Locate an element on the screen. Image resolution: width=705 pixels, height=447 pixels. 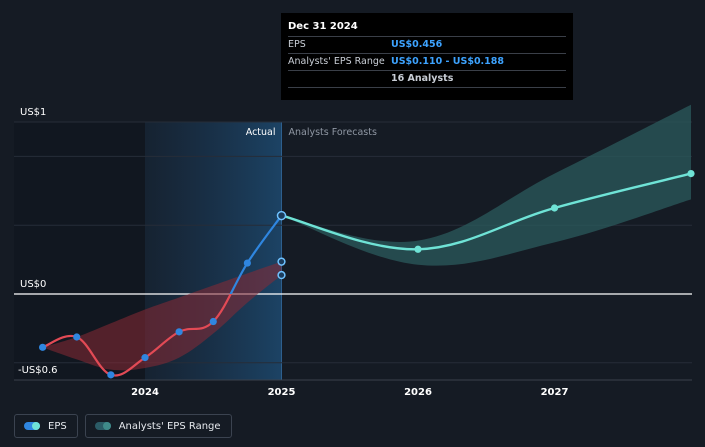
x-tick-label-2027: 2027 is located at coordinates (555, 392).